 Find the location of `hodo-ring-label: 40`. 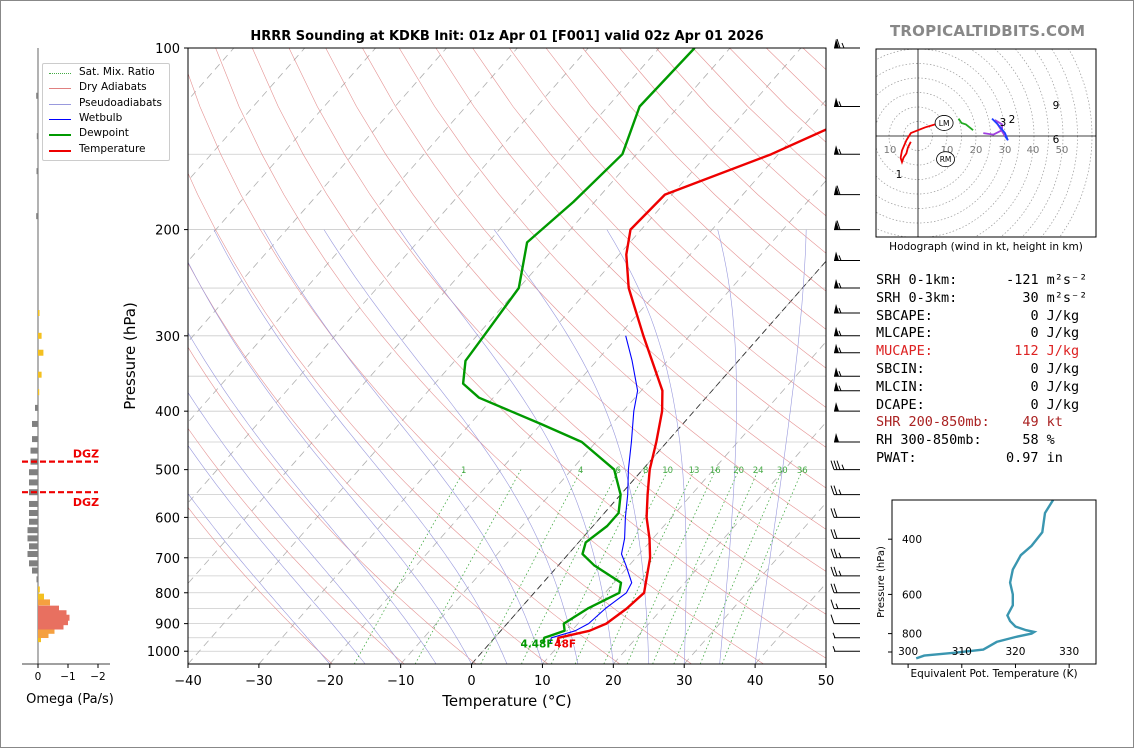

hodo-ring-label: 40 is located at coordinates (1033, 150).